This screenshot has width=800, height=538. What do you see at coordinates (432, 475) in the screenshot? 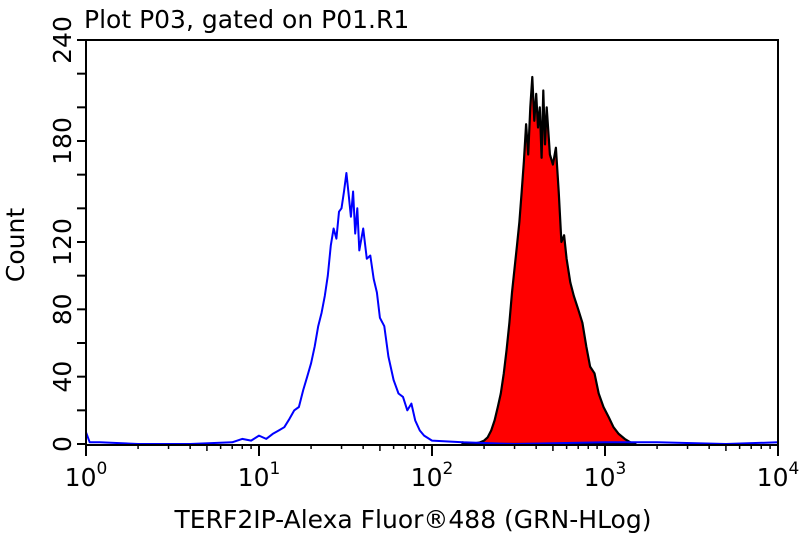
I see `x-tick-label: 102` at bounding box center [432, 475].